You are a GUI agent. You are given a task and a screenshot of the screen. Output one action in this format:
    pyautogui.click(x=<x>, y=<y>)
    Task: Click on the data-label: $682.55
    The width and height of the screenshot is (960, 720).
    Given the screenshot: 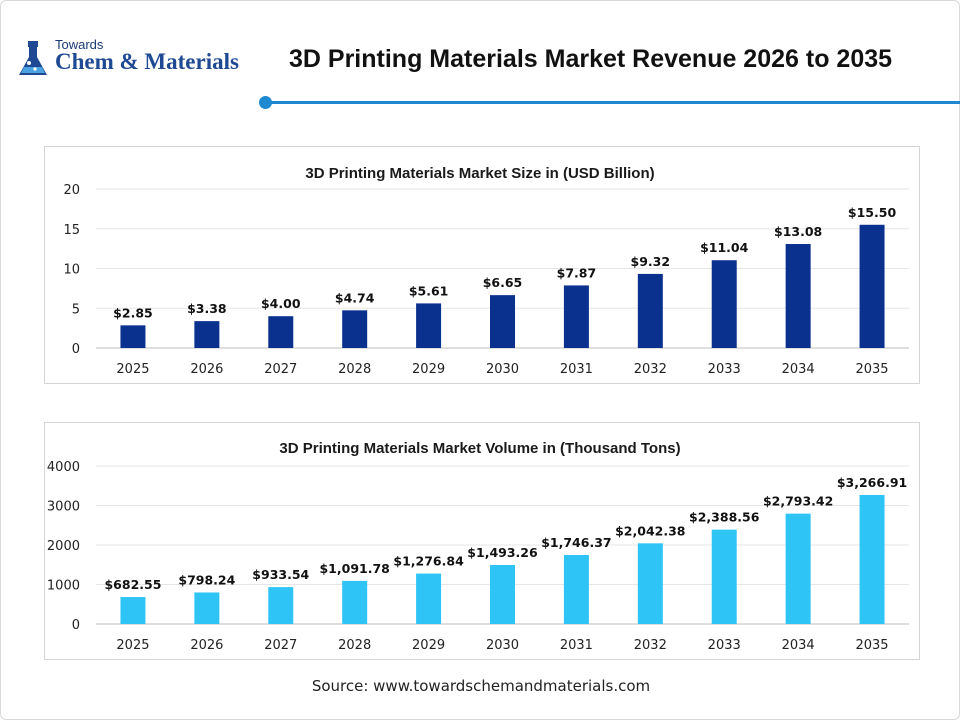 What is the action you would take?
    pyautogui.click(x=132, y=584)
    